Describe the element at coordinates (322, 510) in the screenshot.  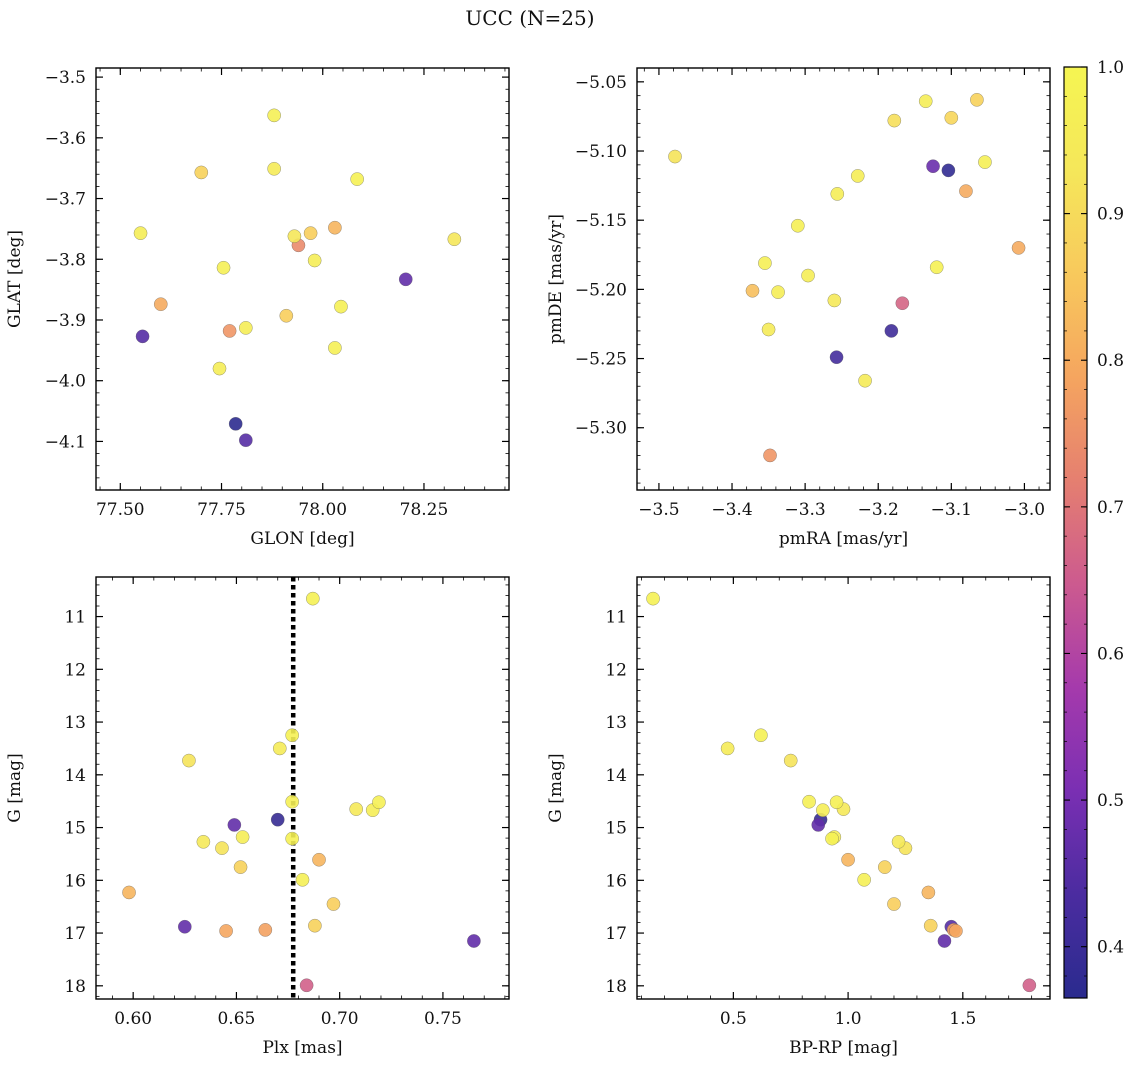
I see `x-tick-label: 78.00` at that location.